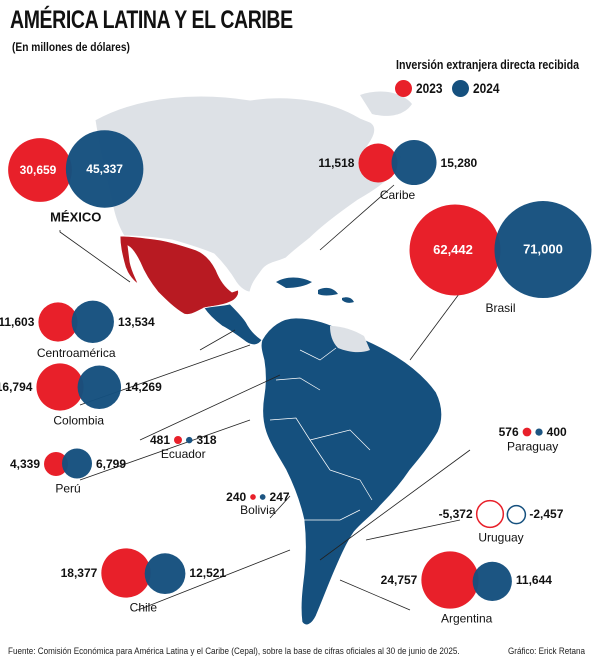 The height and width of the screenshot is (660, 601). I want to click on bubble-chile-2024, so click(165, 574).